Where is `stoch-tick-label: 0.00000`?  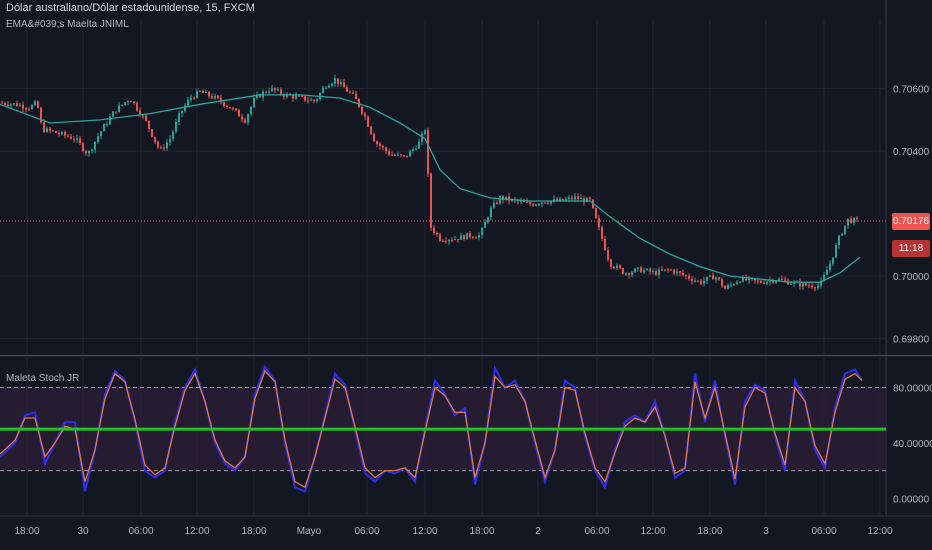 stoch-tick-label: 0.00000 is located at coordinates (911, 499).